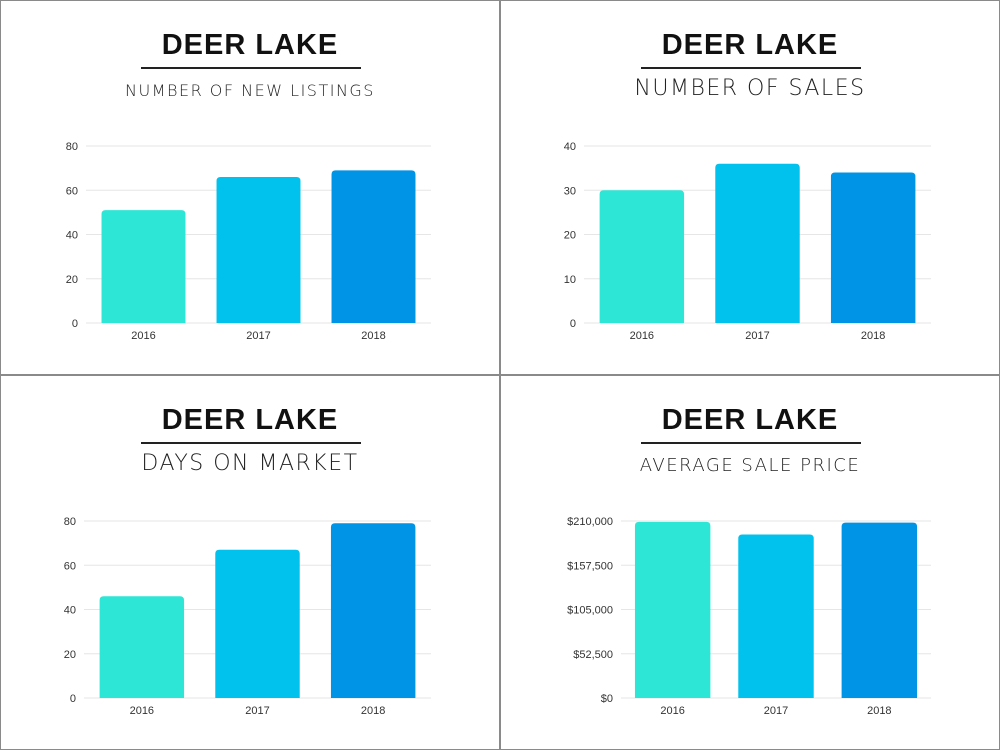 The height and width of the screenshot is (751, 1000). I want to click on y-tick-label: $0, so click(607, 699).